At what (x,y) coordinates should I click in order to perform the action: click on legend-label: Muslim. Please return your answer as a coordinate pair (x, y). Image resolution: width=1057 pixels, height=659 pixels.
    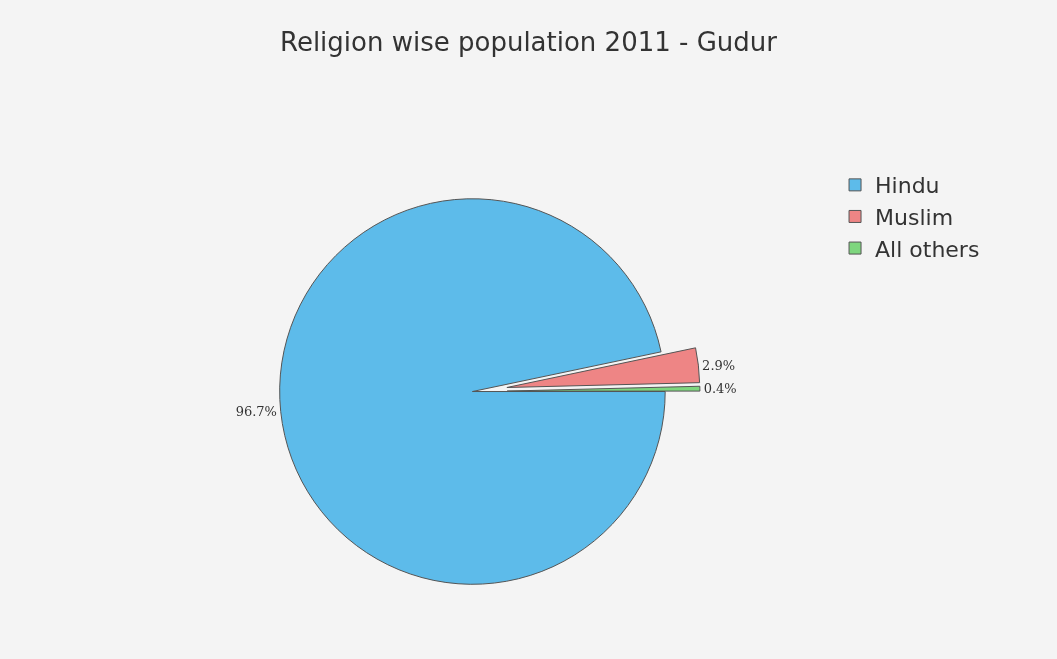
    Looking at the image, I should click on (914, 218).